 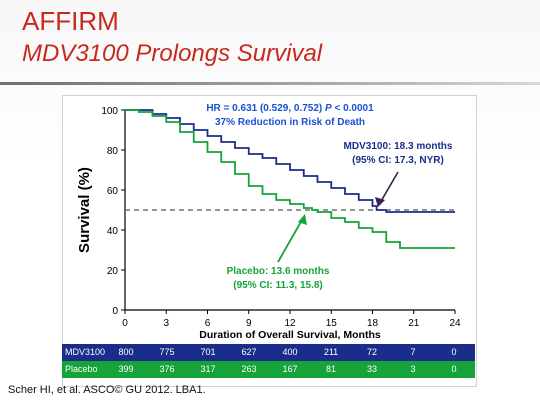 I want to click on placebo-arrow-head, so click(x=302, y=219).